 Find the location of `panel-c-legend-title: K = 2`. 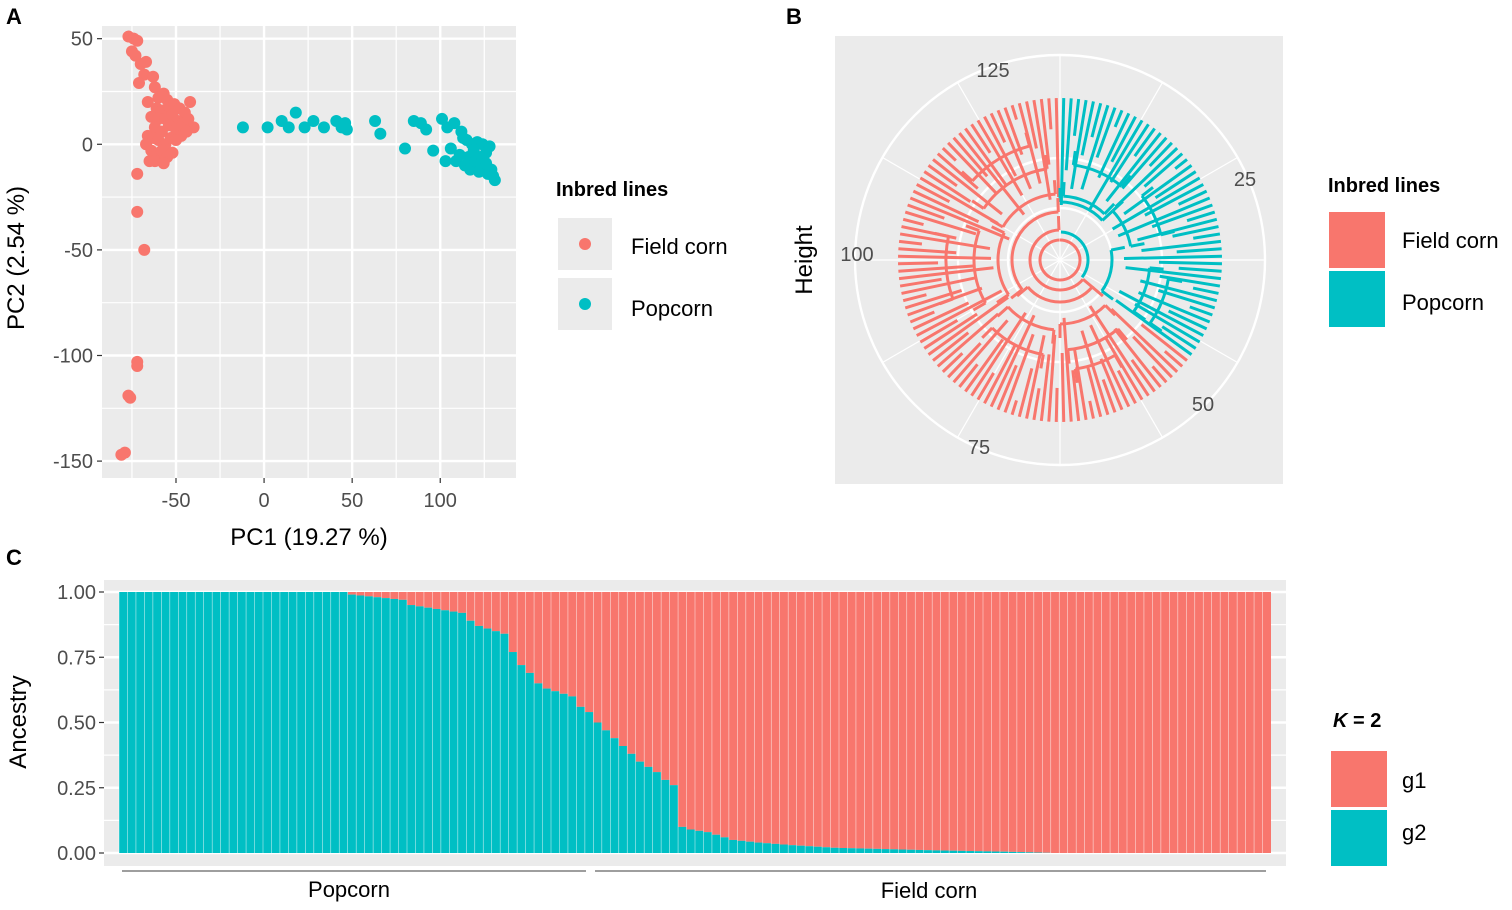

panel-c-legend-title: K = 2 is located at coordinates (1357, 721).